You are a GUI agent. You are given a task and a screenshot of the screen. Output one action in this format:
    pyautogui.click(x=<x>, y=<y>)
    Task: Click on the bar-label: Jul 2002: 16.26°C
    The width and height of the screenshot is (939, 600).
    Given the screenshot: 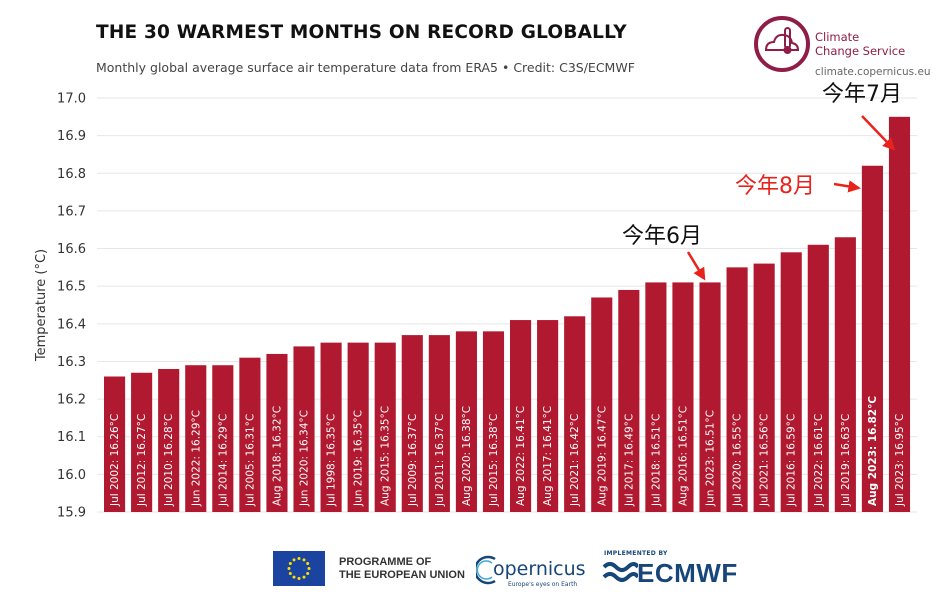 What is the action you would take?
    pyautogui.click(x=115, y=460)
    